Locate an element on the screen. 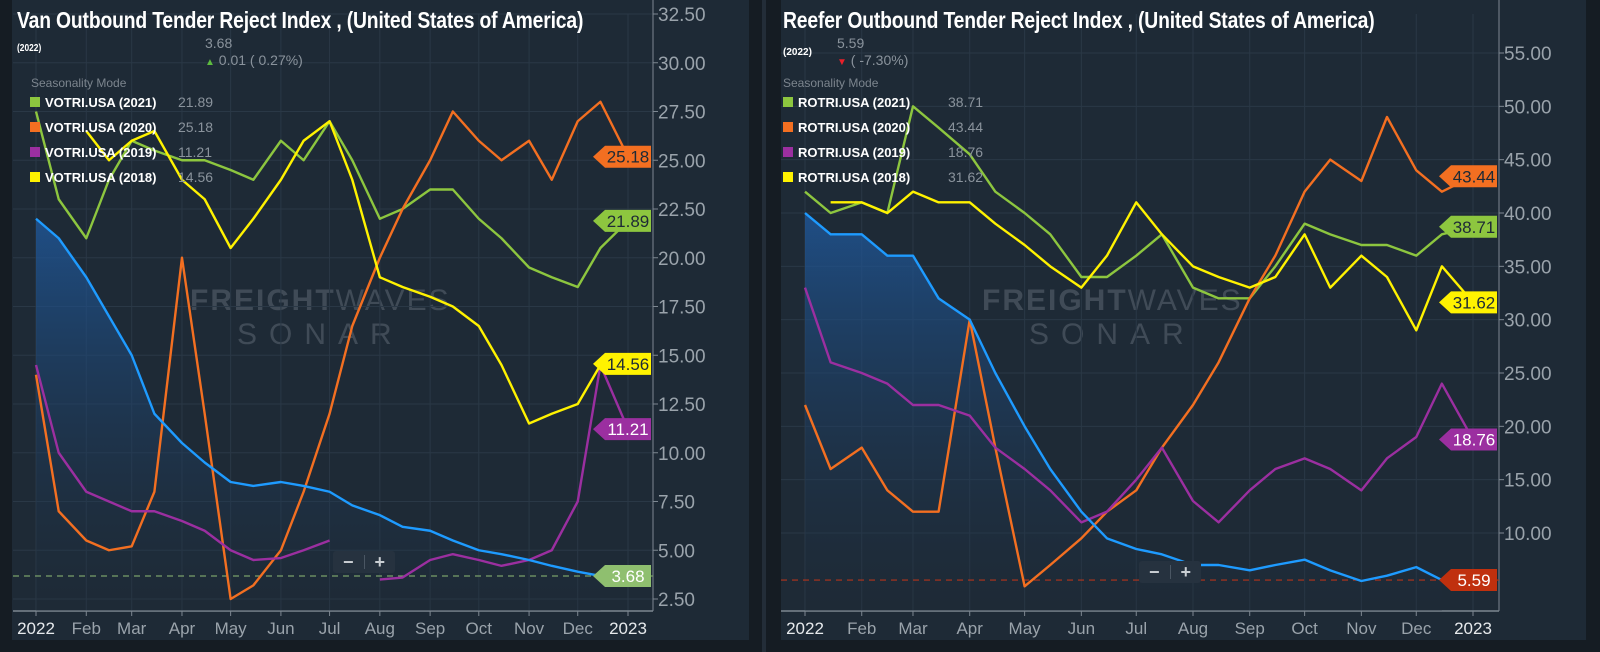  legend-value: 25.18 is located at coordinates (196, 127).